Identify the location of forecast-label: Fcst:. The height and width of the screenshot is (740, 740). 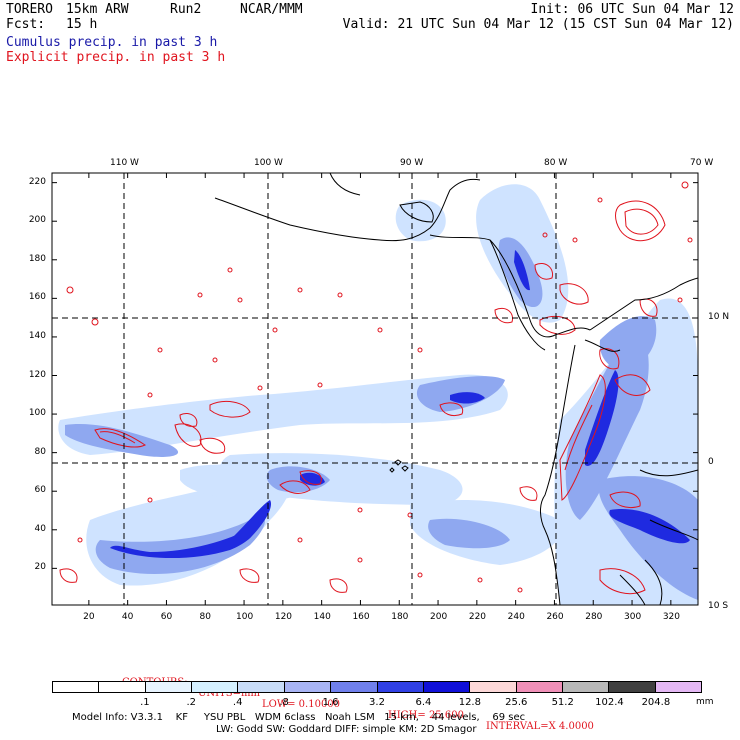
(26, 24).